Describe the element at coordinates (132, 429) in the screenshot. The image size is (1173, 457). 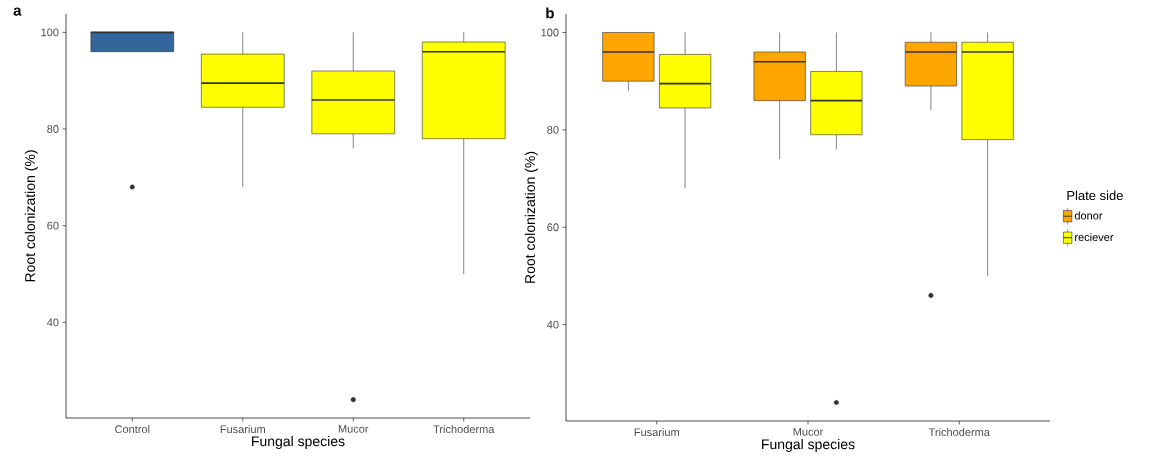
I see `x-tick-label: Control` at that location.